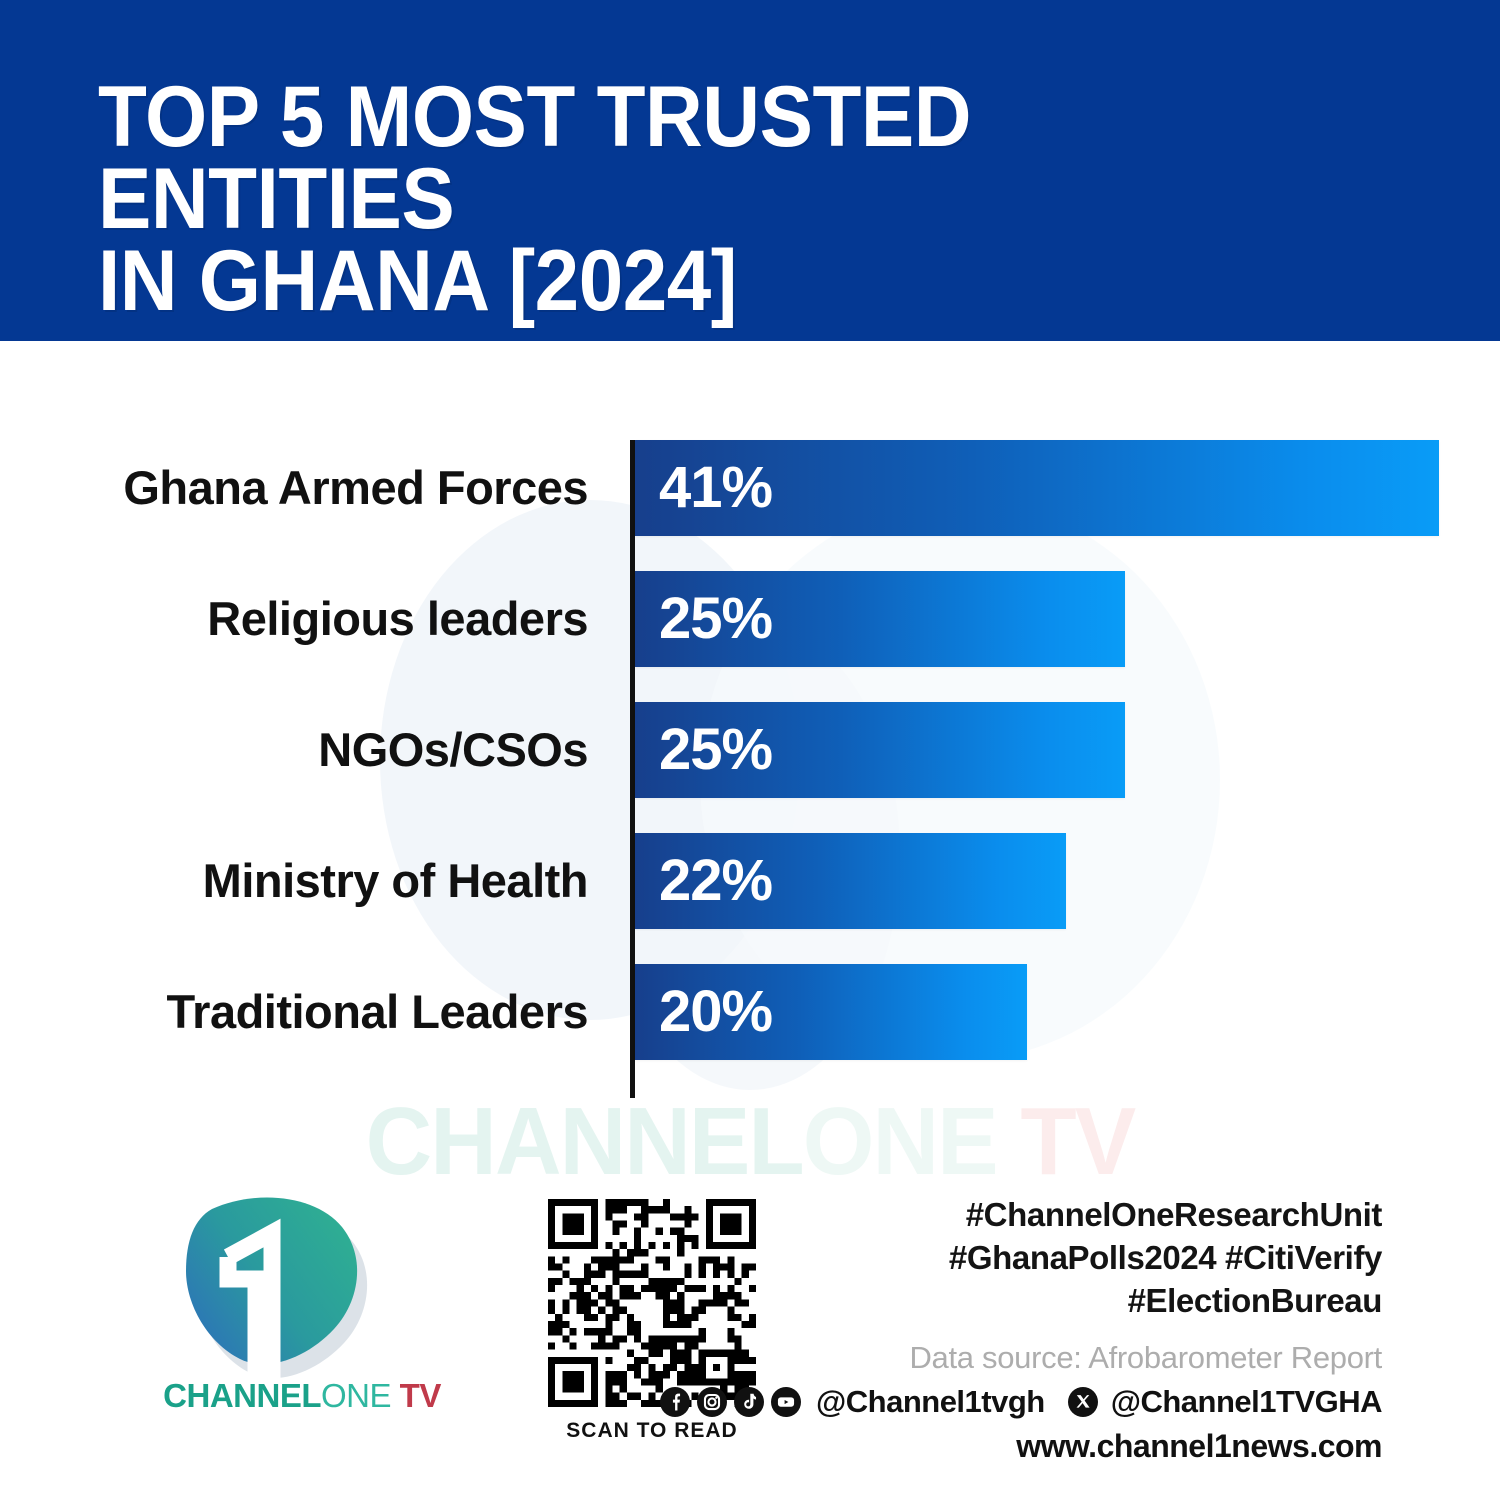  What do you see at coordinates (395, 880) in the screenshot?
I see `bar-category-label: Ministry of Health` at bounding box center [395, 880].